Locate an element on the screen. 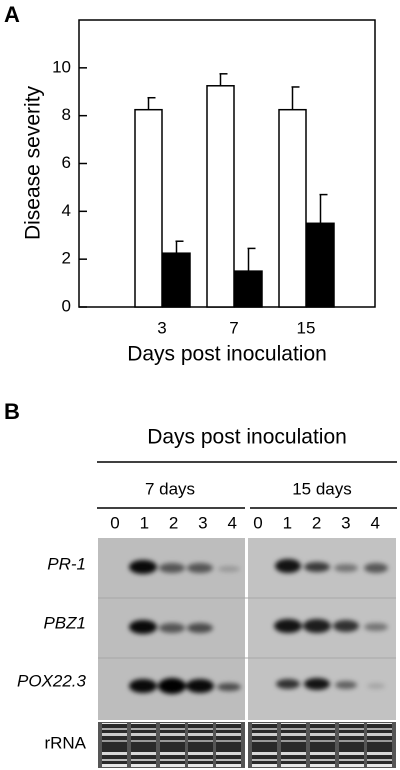  y-tick-label: 6 is located at coordinates (66, 162).